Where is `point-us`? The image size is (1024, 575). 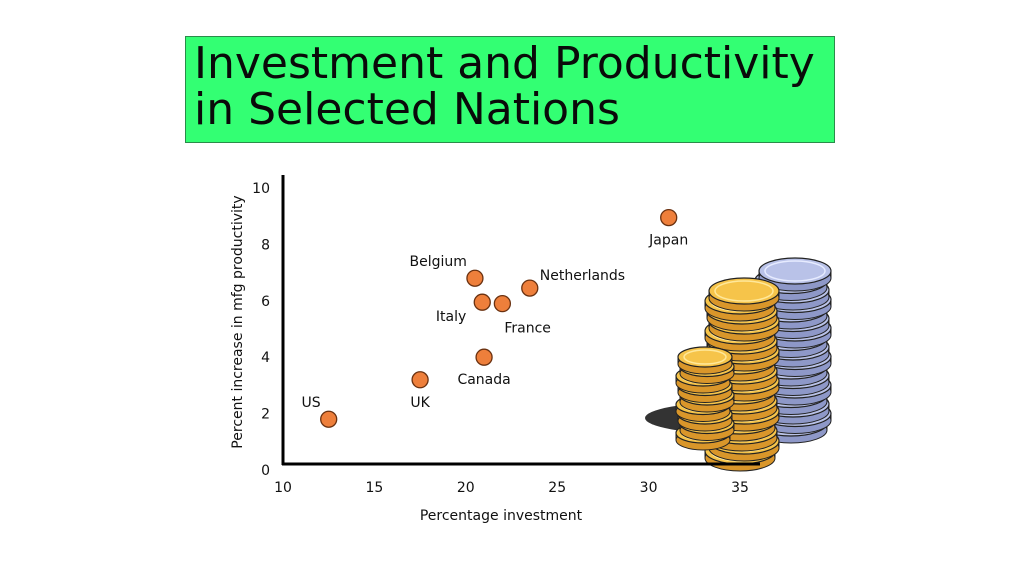 point-us is located at coordinates (329, 419).